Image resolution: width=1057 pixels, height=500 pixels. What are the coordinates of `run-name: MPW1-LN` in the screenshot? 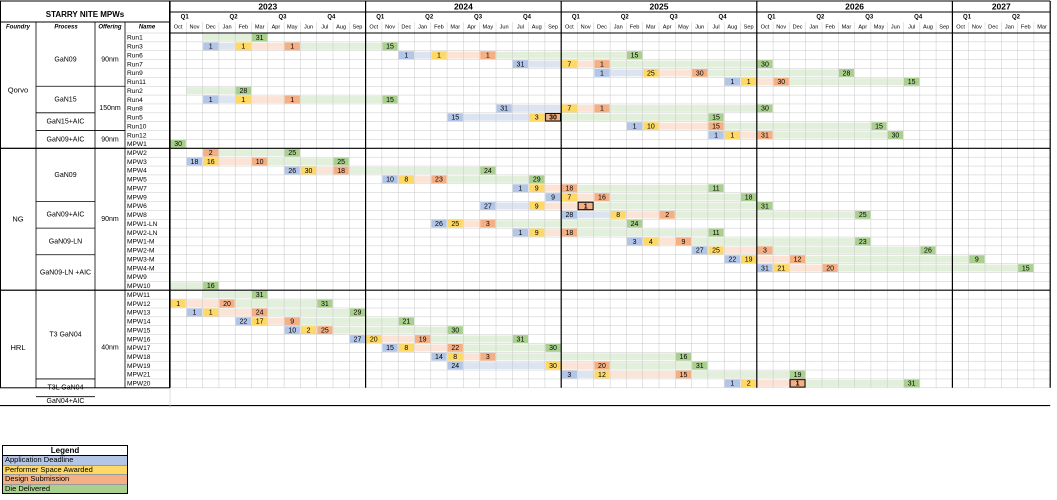 It's located at (142, 224).